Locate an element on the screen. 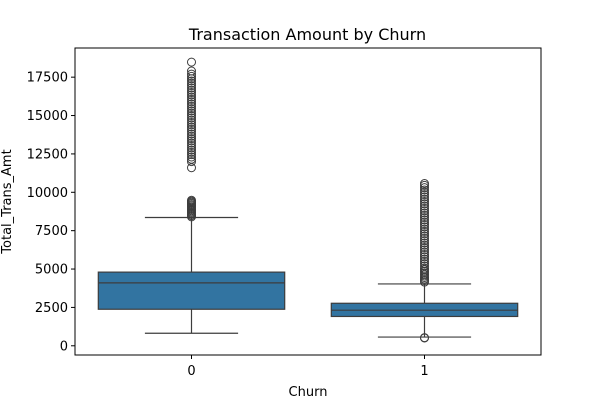 The width and height of the screenshot is (600, 400). y-axis-label: Total_Trans_Amt is located at coordinates (7, 201).